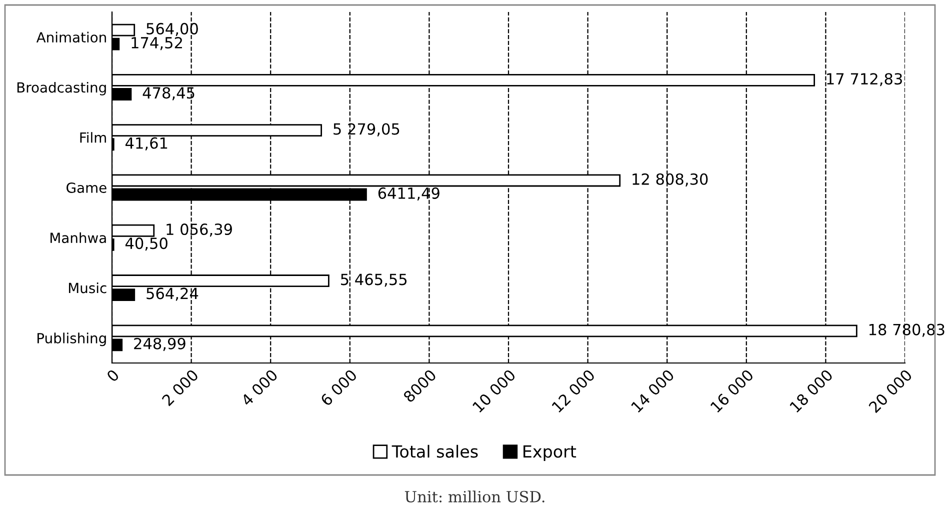 Image resolution: width=950 pixels, height=512 pixels. I want to click on data-label: 18 780,83, so click(906, 330).